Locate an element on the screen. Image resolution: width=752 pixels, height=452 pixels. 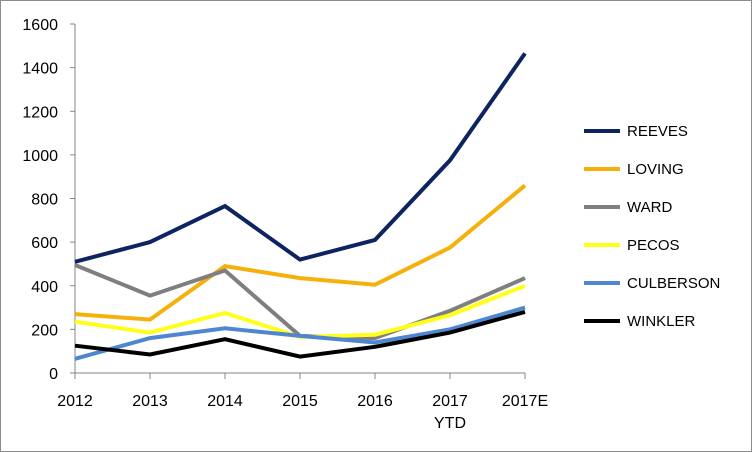
y-tick-label: 1400 is located at coordinates (40, 69).